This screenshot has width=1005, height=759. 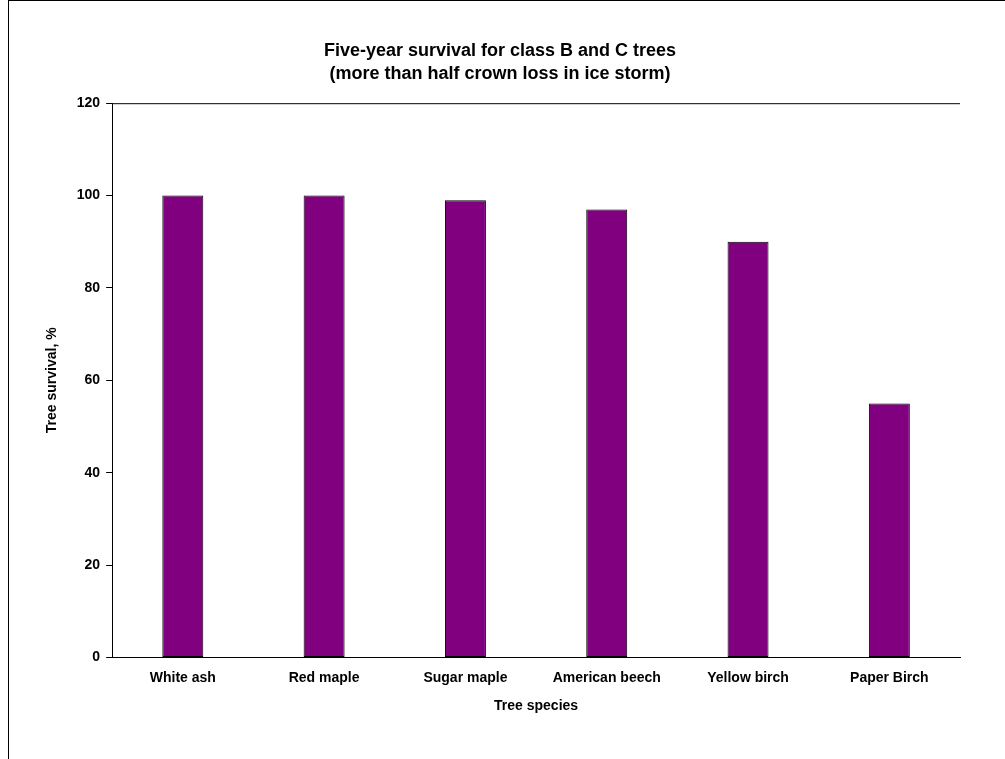 I want to click on y-tick-label: 40, so click(x=92, y=471).